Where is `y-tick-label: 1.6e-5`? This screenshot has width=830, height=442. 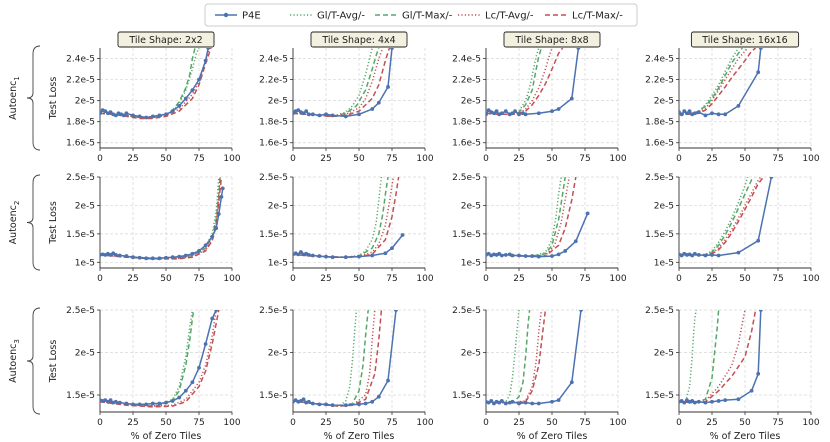 y-tick-label: 1.6e-5 is located at coordinates (659, 144).